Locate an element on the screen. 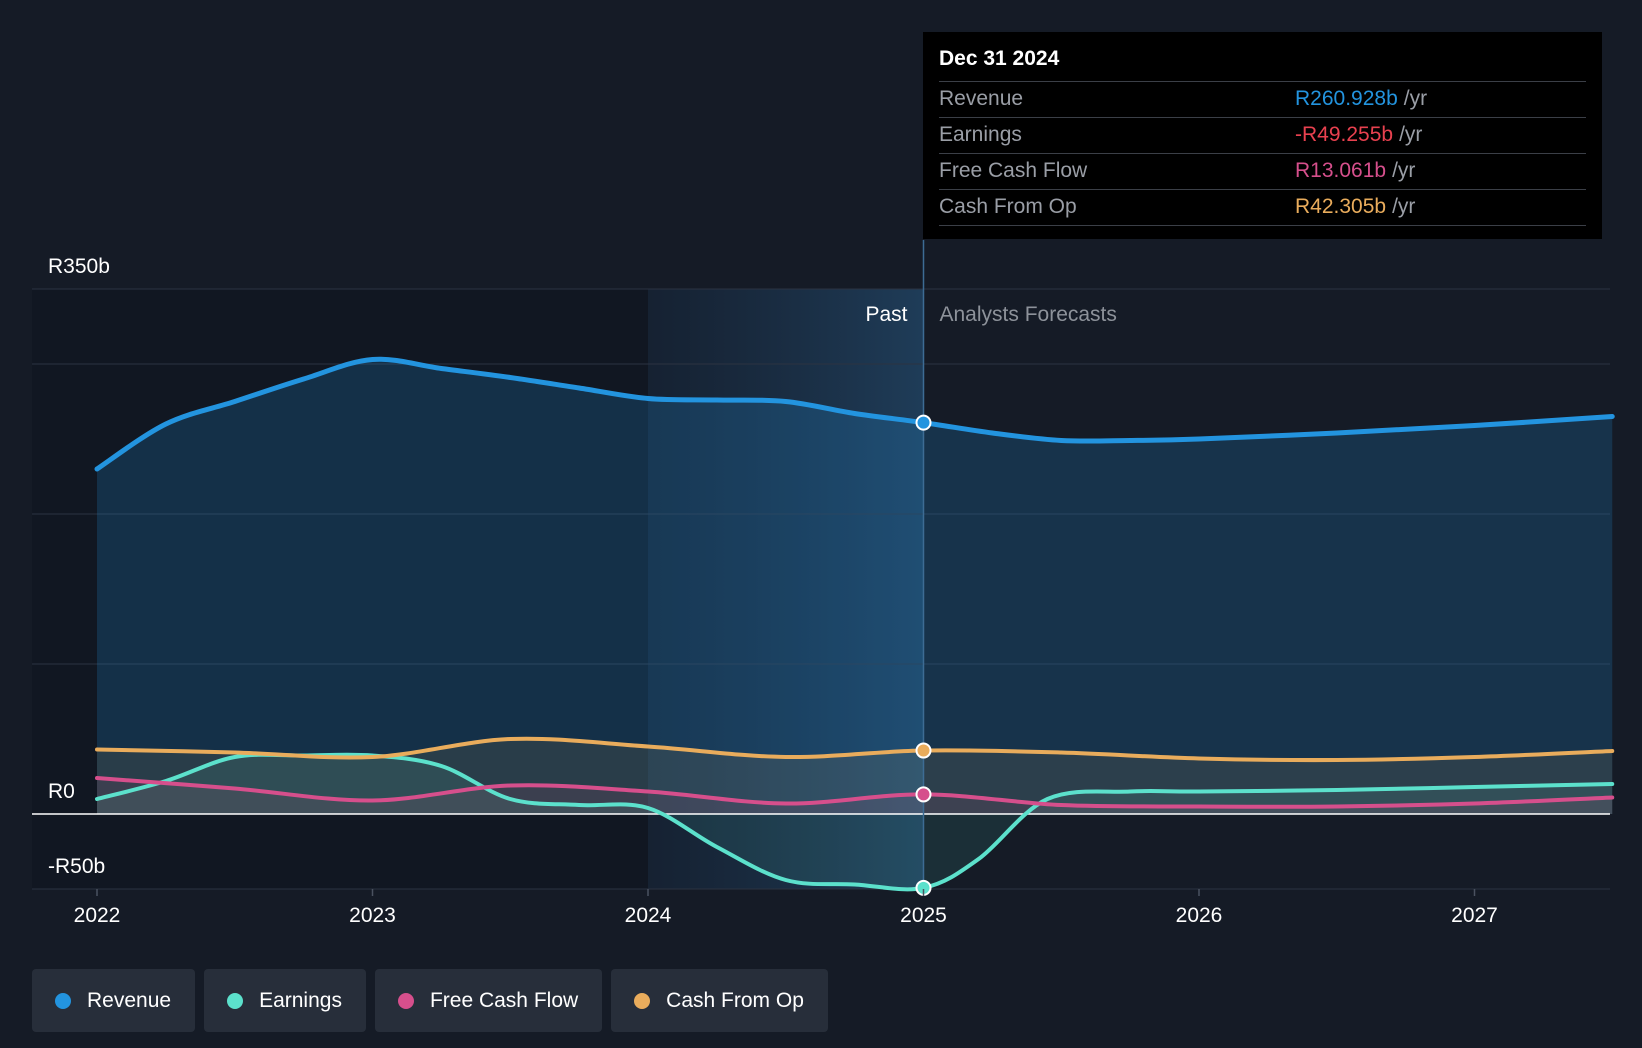 This screenshot has width=1642, height=1048. legend-item-revenue: Revenue is located at coordinates (114, 1000).